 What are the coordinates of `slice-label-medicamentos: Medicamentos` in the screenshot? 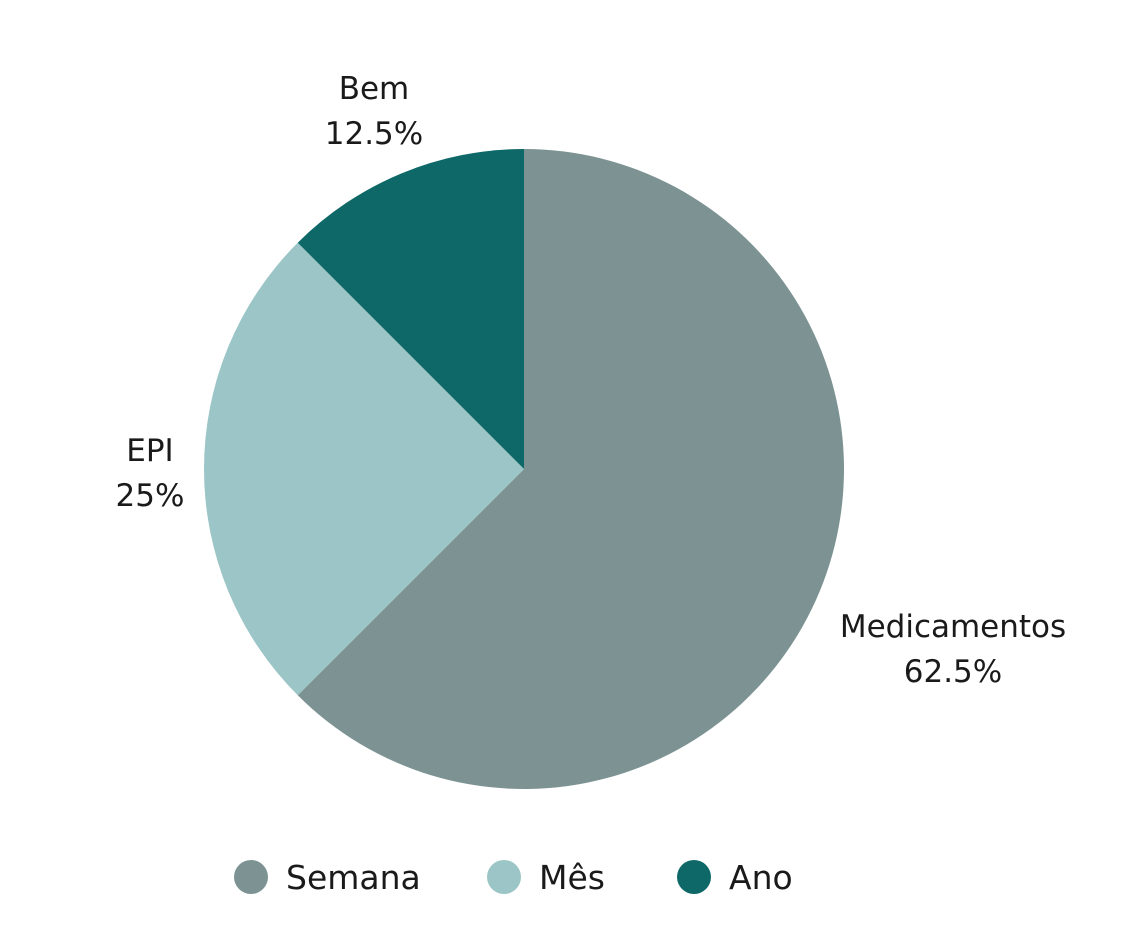 It's located at (953, 627).